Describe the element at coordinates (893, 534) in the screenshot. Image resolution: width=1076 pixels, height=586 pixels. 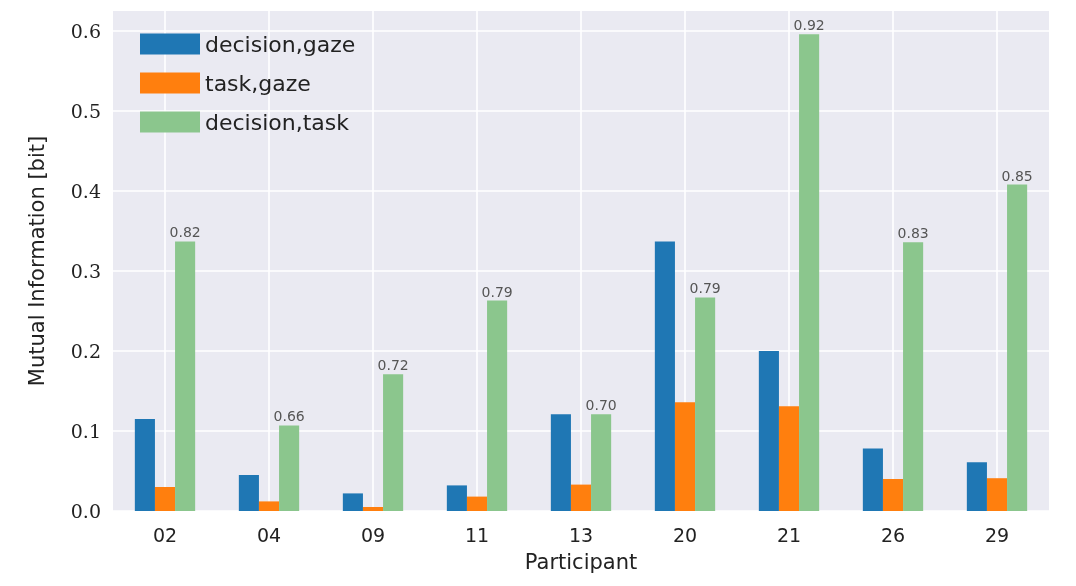
I see `x-tick-label: 26` at that location.